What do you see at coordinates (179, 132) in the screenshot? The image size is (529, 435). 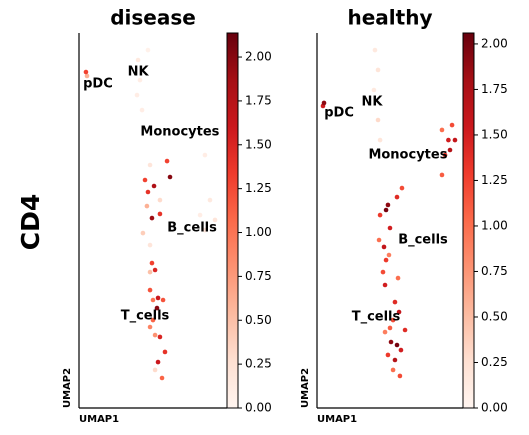 I see `cluster-label: Monocytes` at bounding box center [179, 132].